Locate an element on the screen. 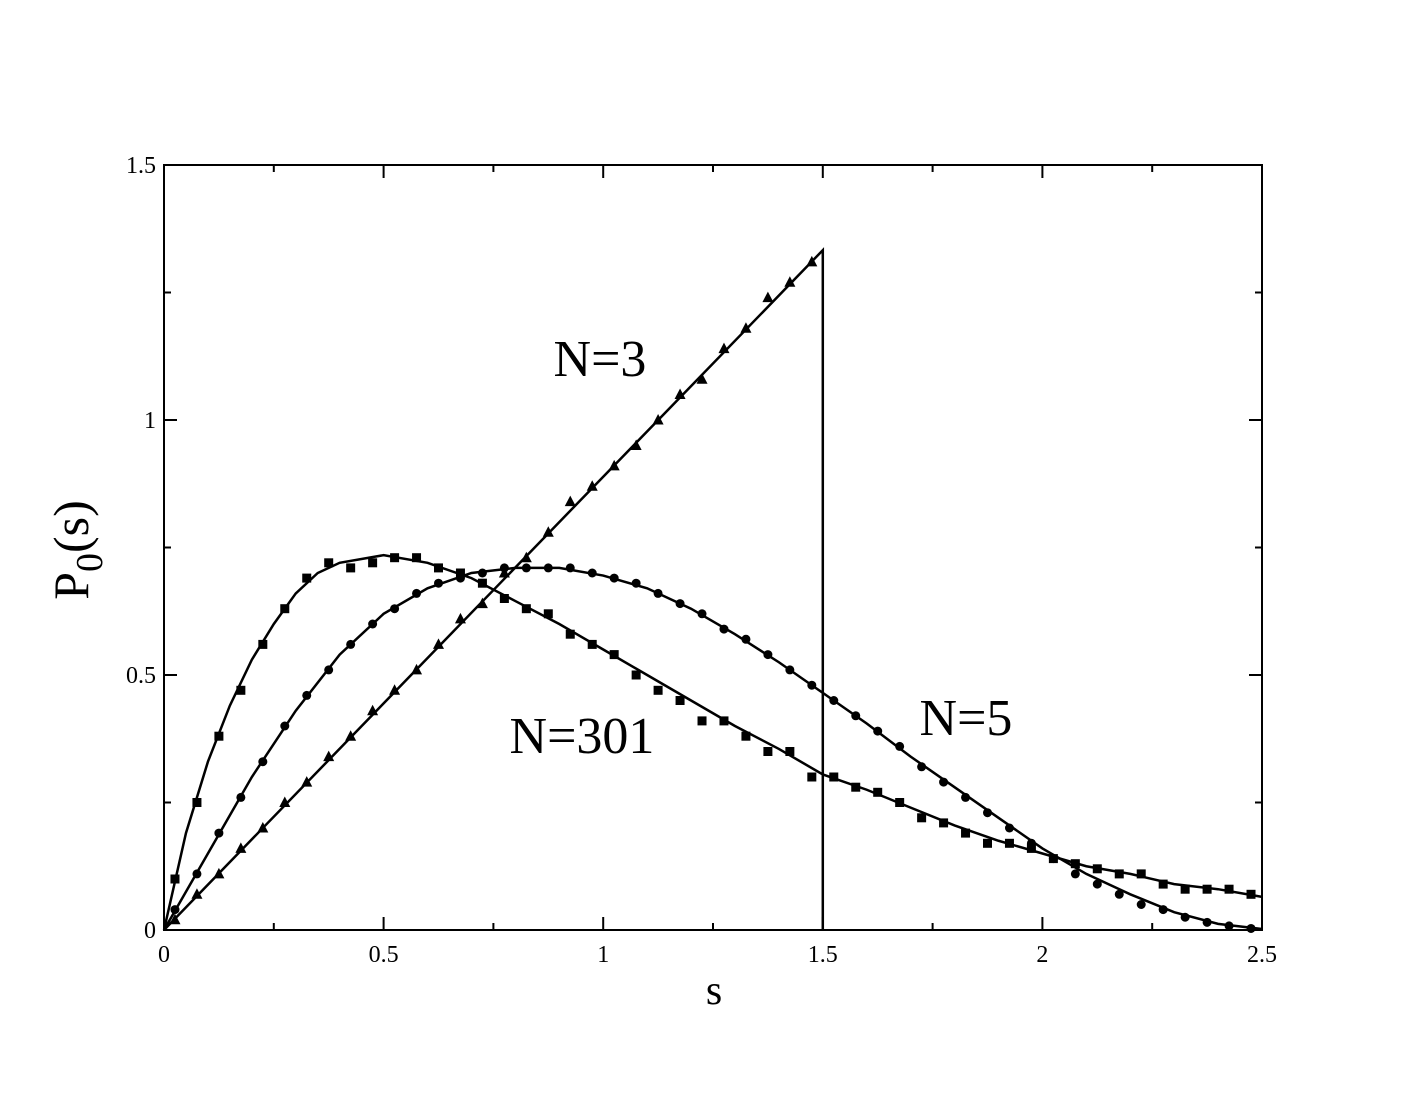 This screenshot has height=1097, width=1420. y-tick-label: 0 is located at coordinates (150, 931).